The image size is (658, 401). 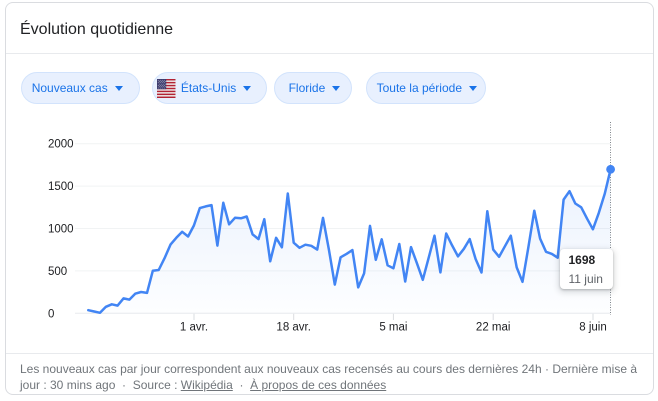 What do you see at coordinates (61, 145) in the screenshot?
I see `svg-text: 2000` at bounding box center [61, 145].